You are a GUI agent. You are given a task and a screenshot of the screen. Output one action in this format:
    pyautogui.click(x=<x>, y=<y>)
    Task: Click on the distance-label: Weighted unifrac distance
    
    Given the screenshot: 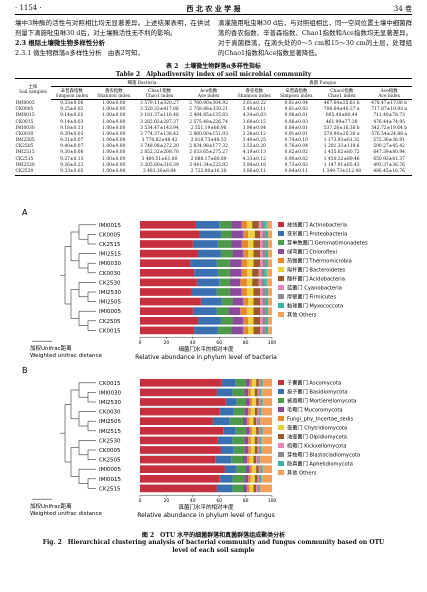 What is the action you would take?
    pyautogui.click(x=66, y=356)
    